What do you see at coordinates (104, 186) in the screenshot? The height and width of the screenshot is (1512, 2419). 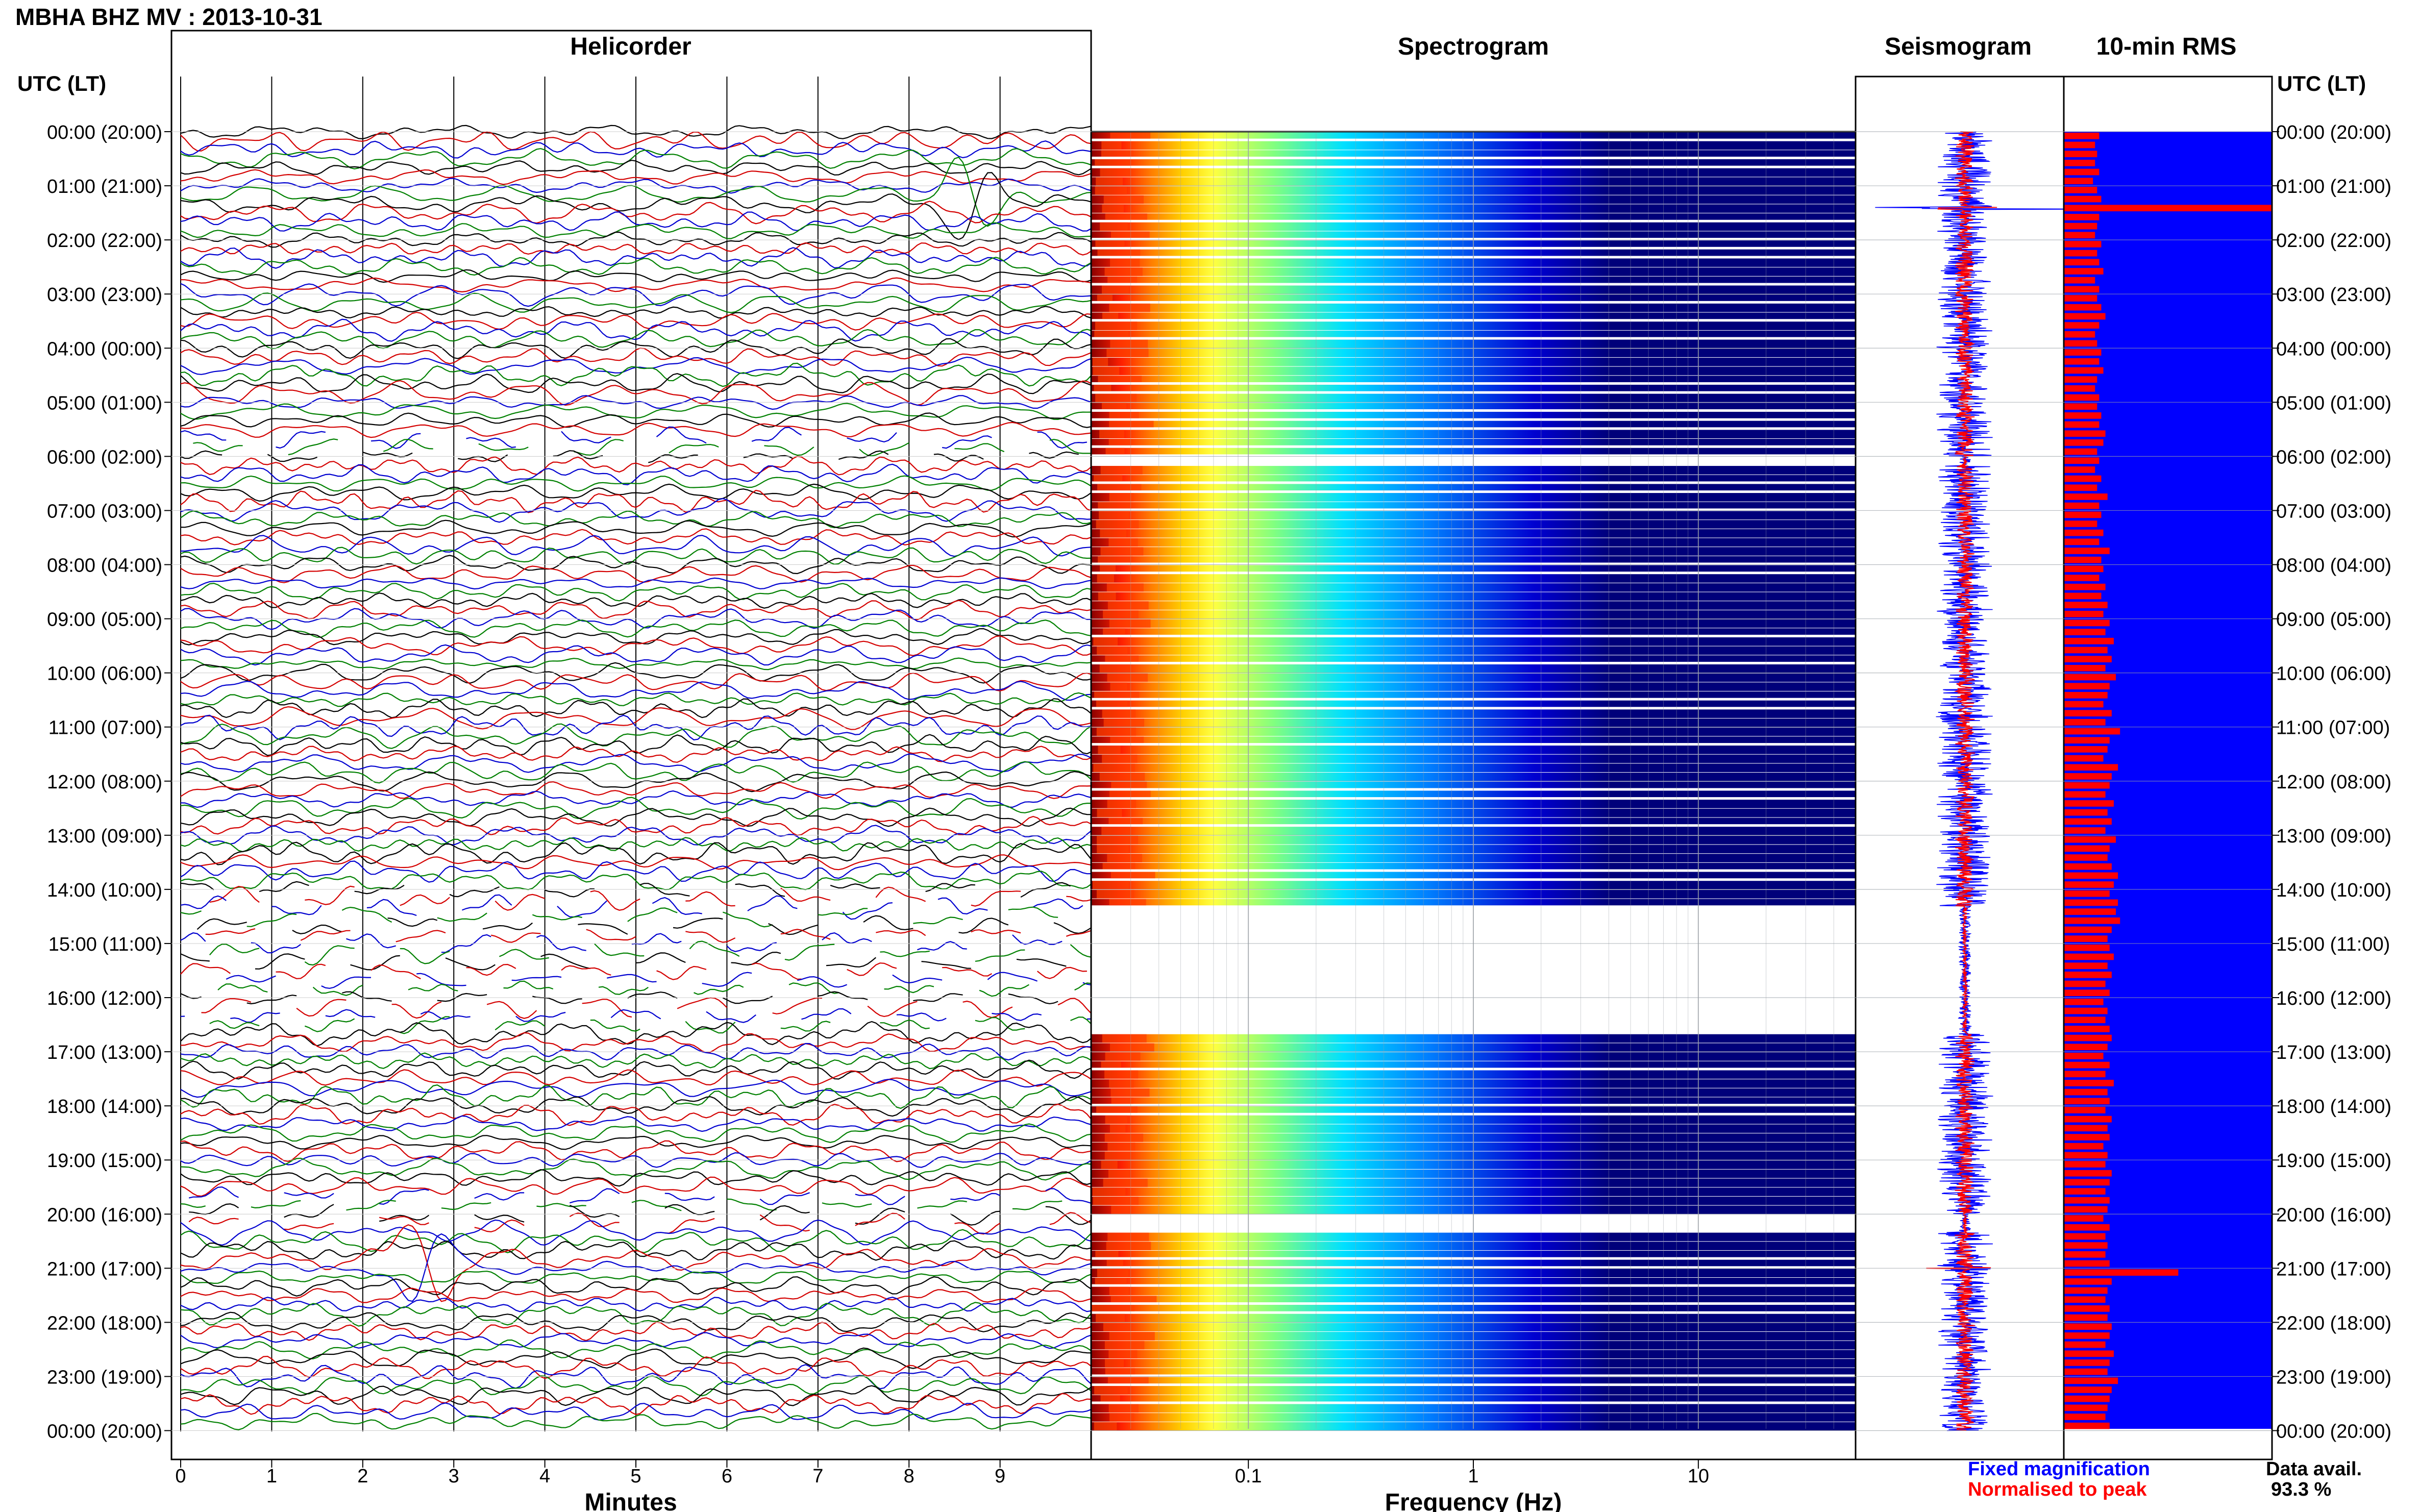 I see `time-label-left: 01:00 (21:00)` at bounding box center [104, 186].